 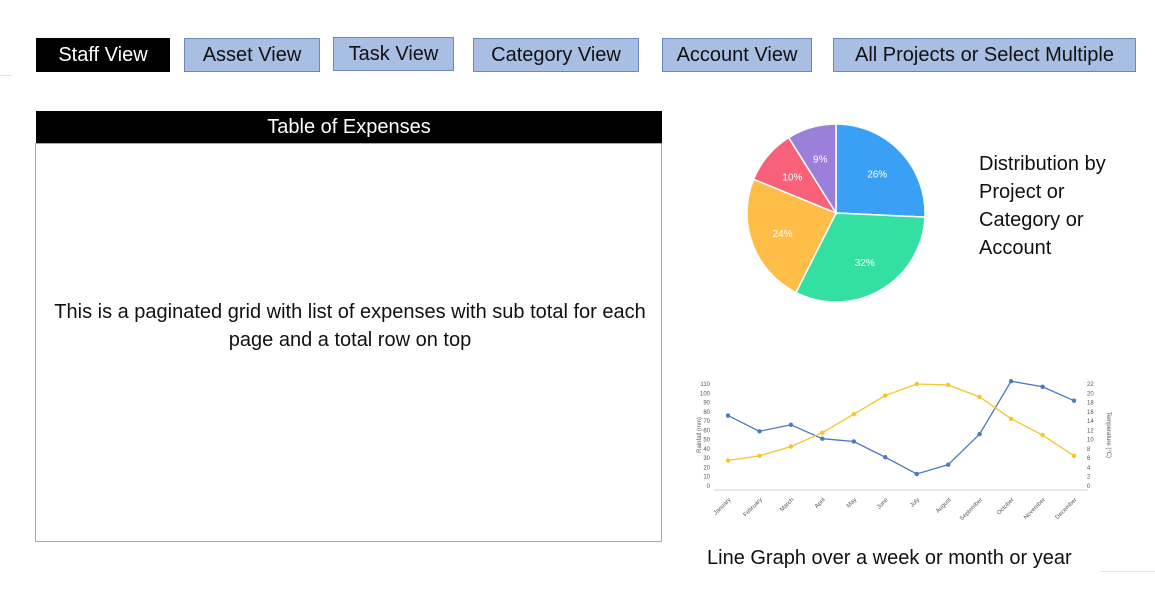 I want to click on distribution-pie-chart: 26% 32% 24% 10% 9%, so click(x=836, y=213).